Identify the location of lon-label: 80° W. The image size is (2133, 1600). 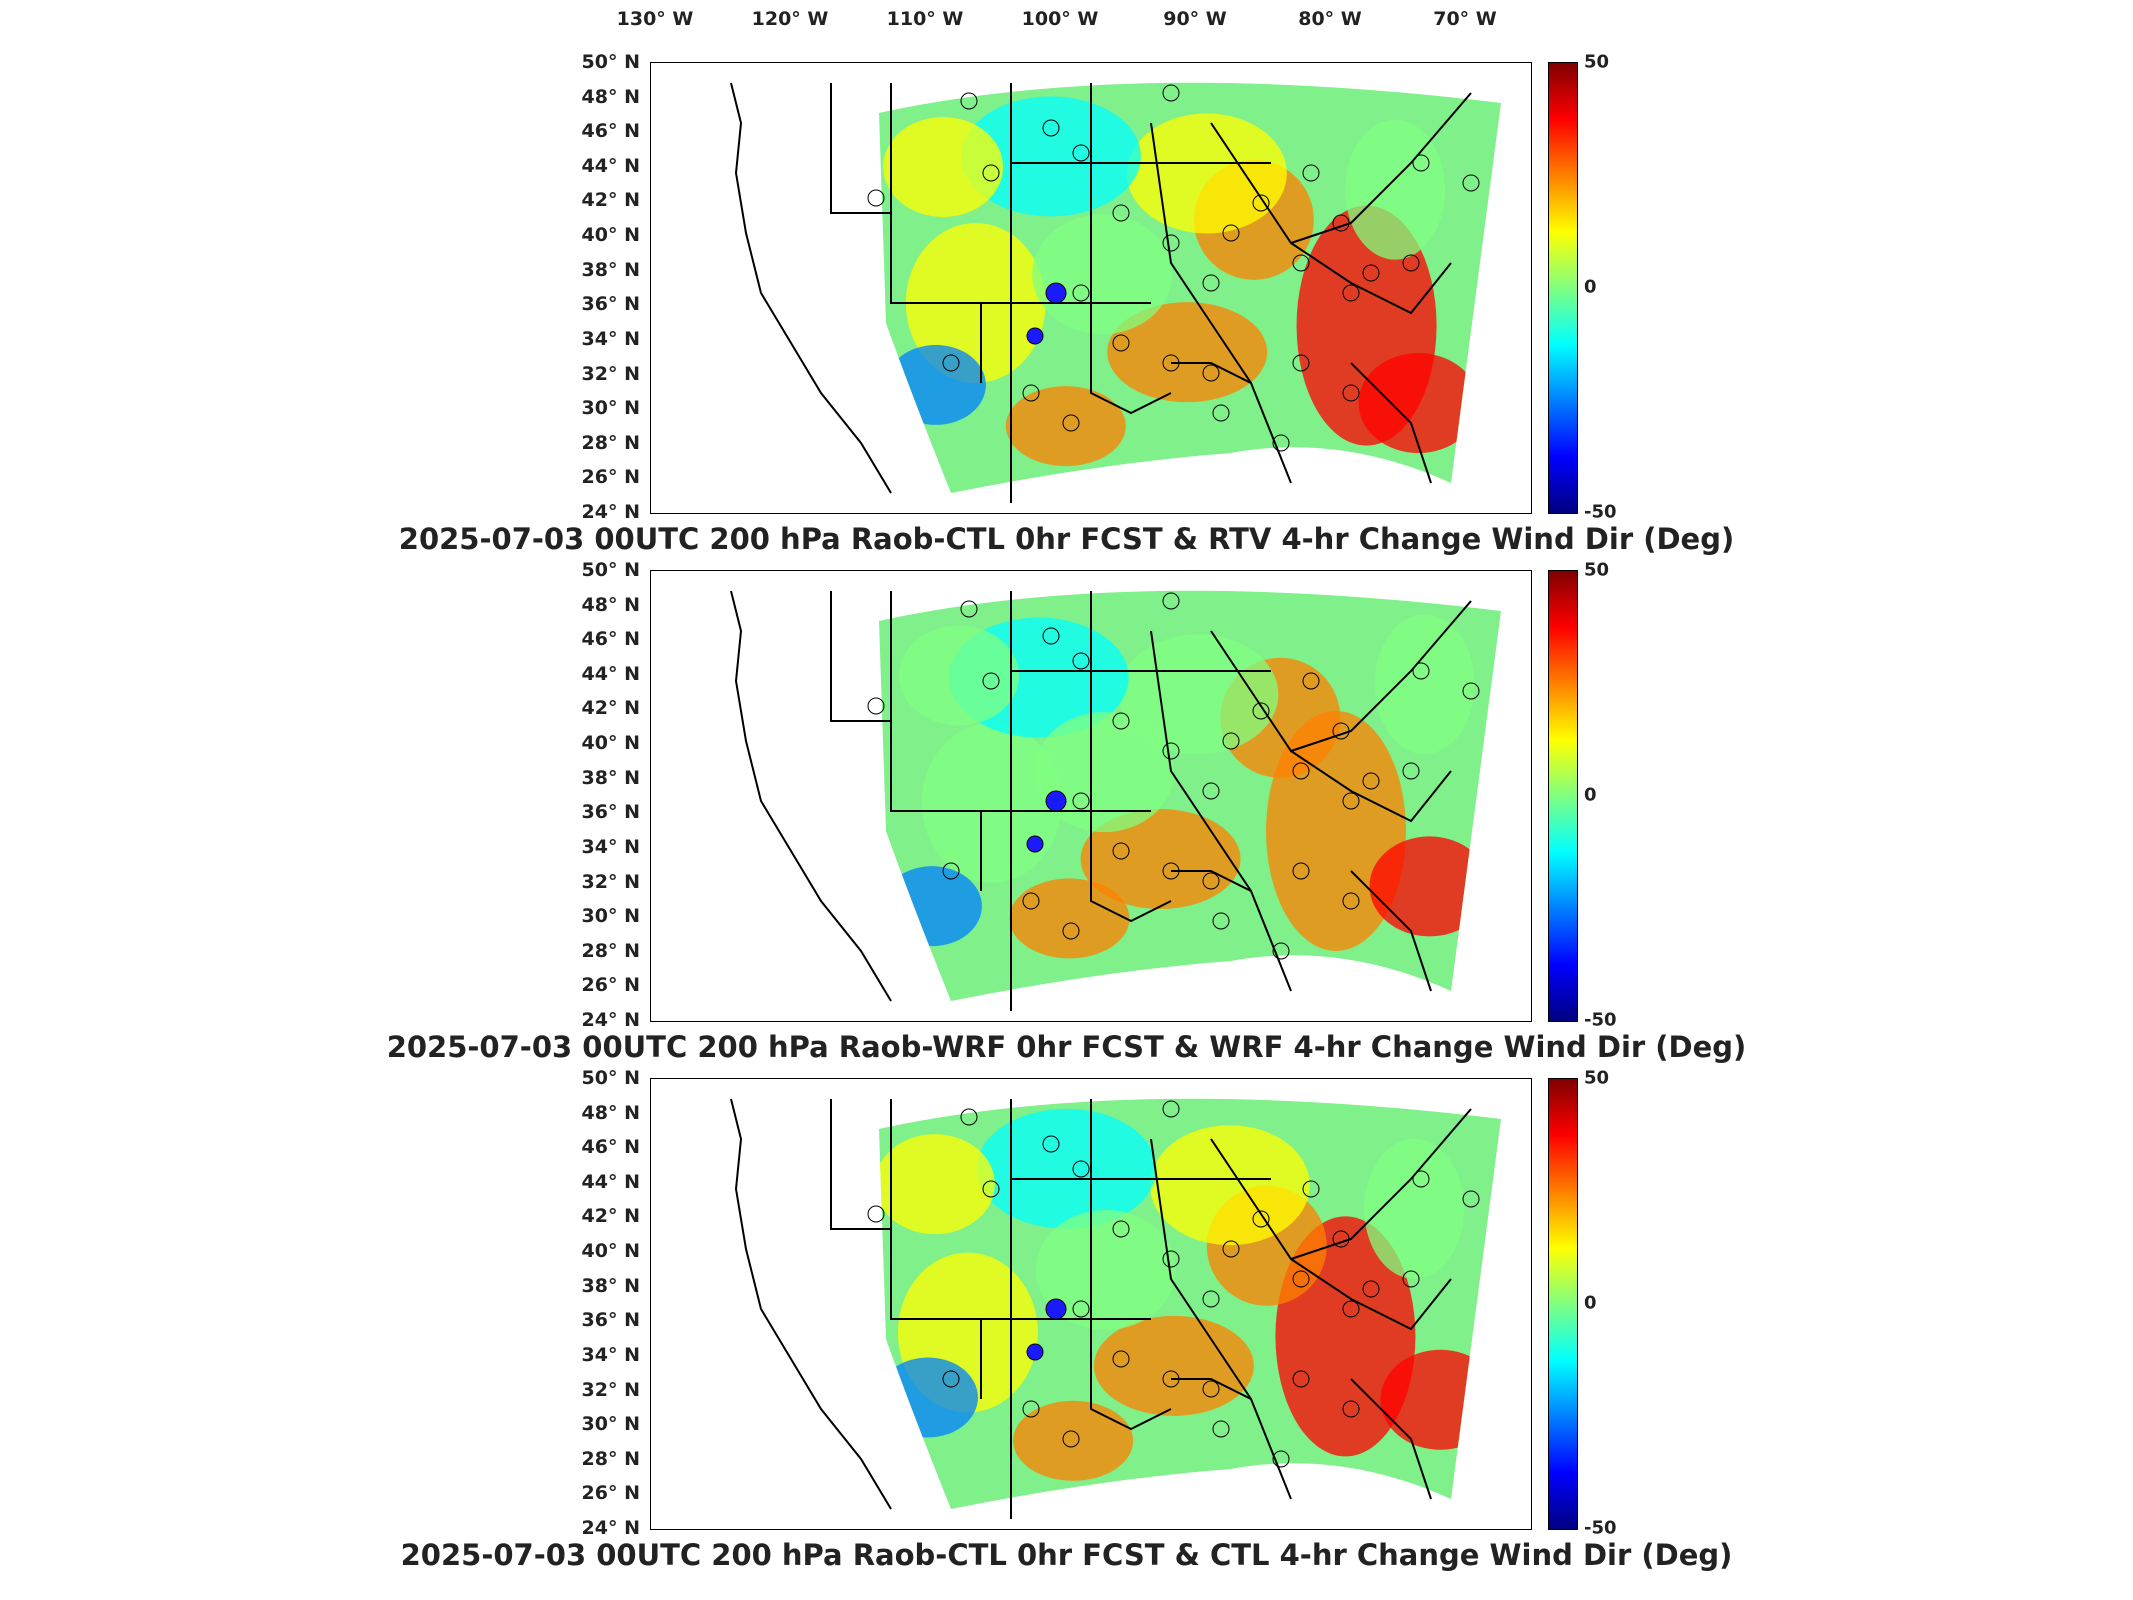
(1330, 19).